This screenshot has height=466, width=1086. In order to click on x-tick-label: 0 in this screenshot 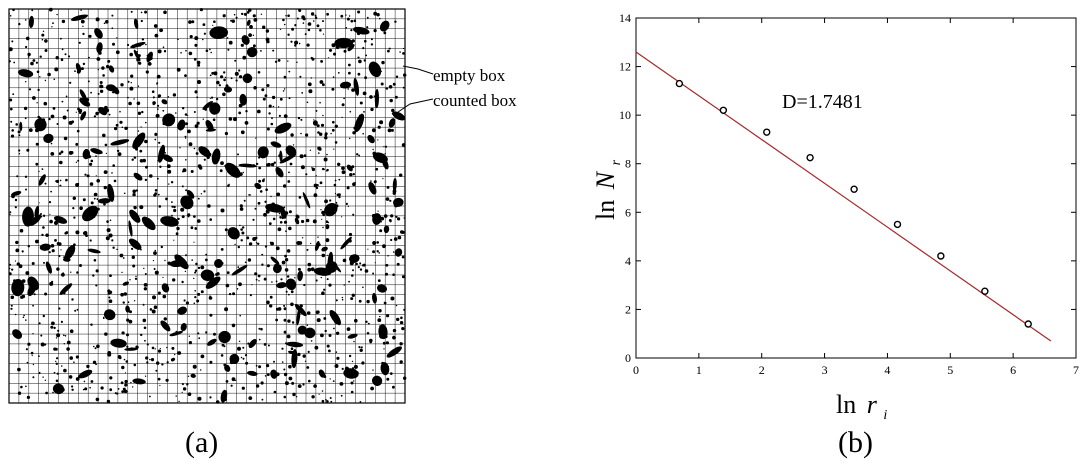, I will do `click(636, 370)`.